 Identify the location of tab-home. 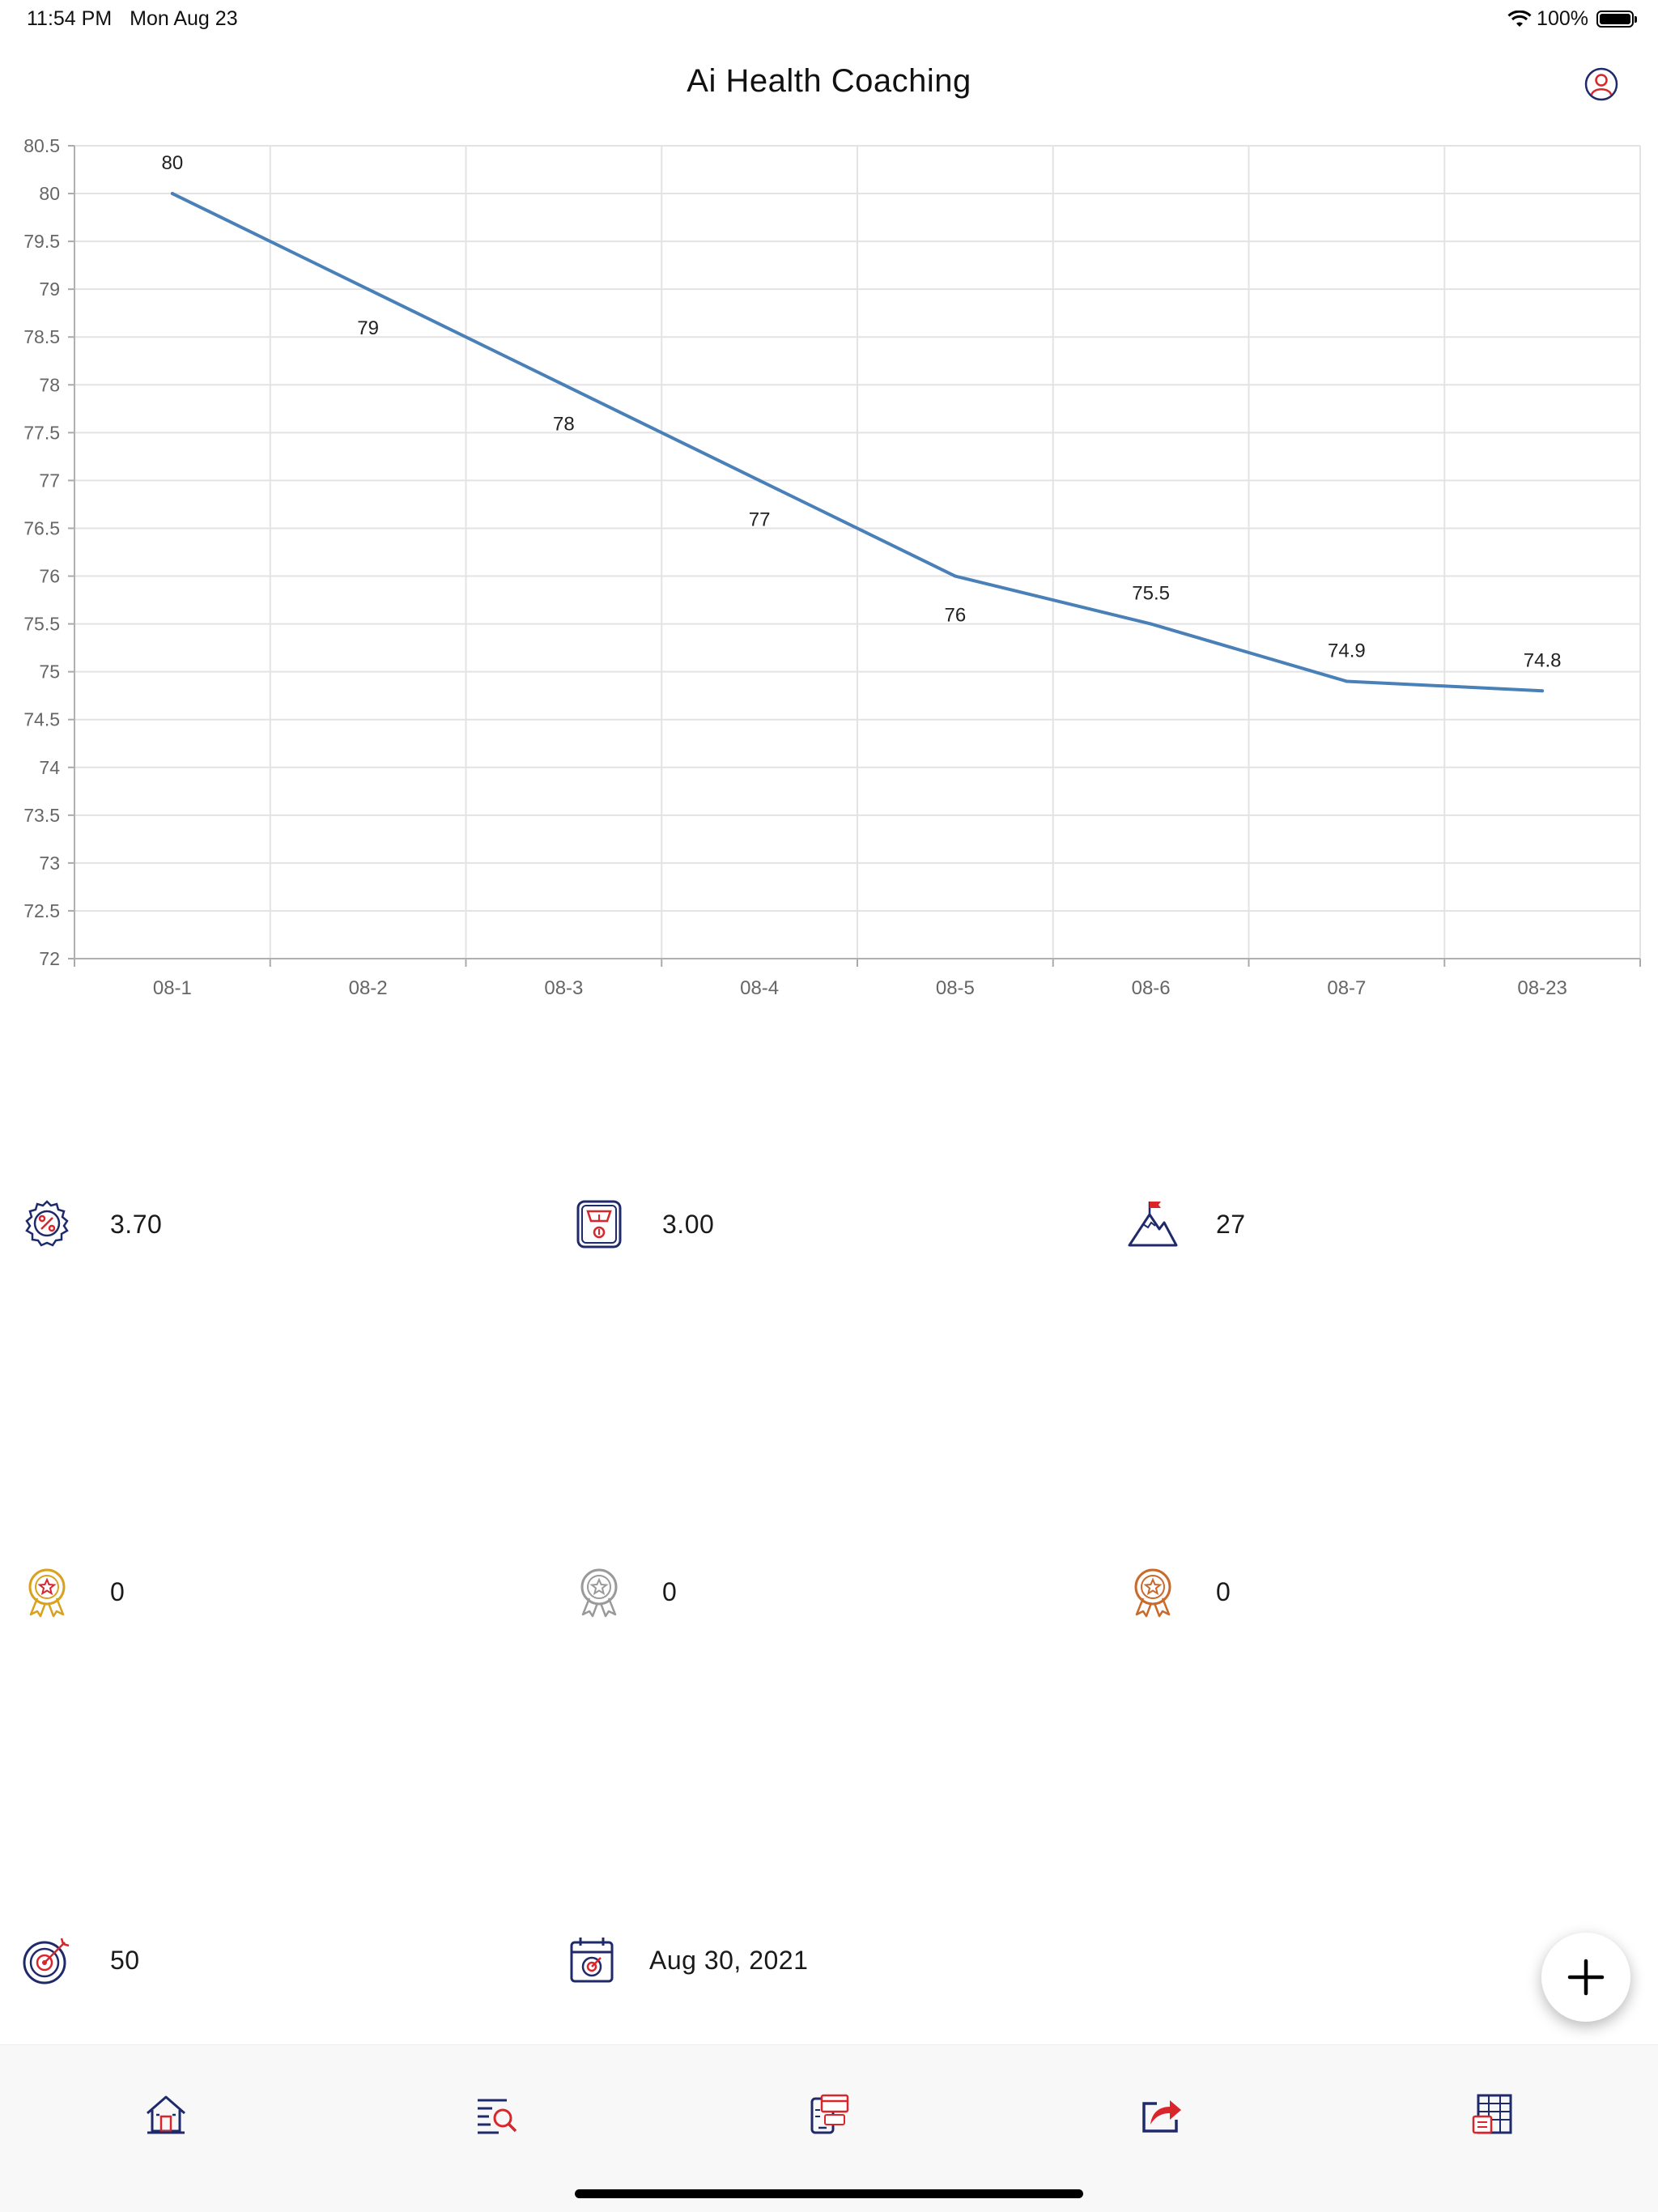
(166, 2114).